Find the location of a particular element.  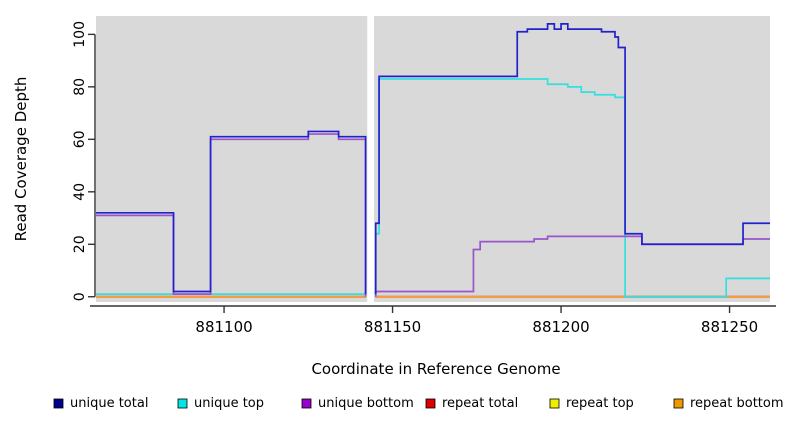

no-data-gap-band is located at coordinates (371, 159).